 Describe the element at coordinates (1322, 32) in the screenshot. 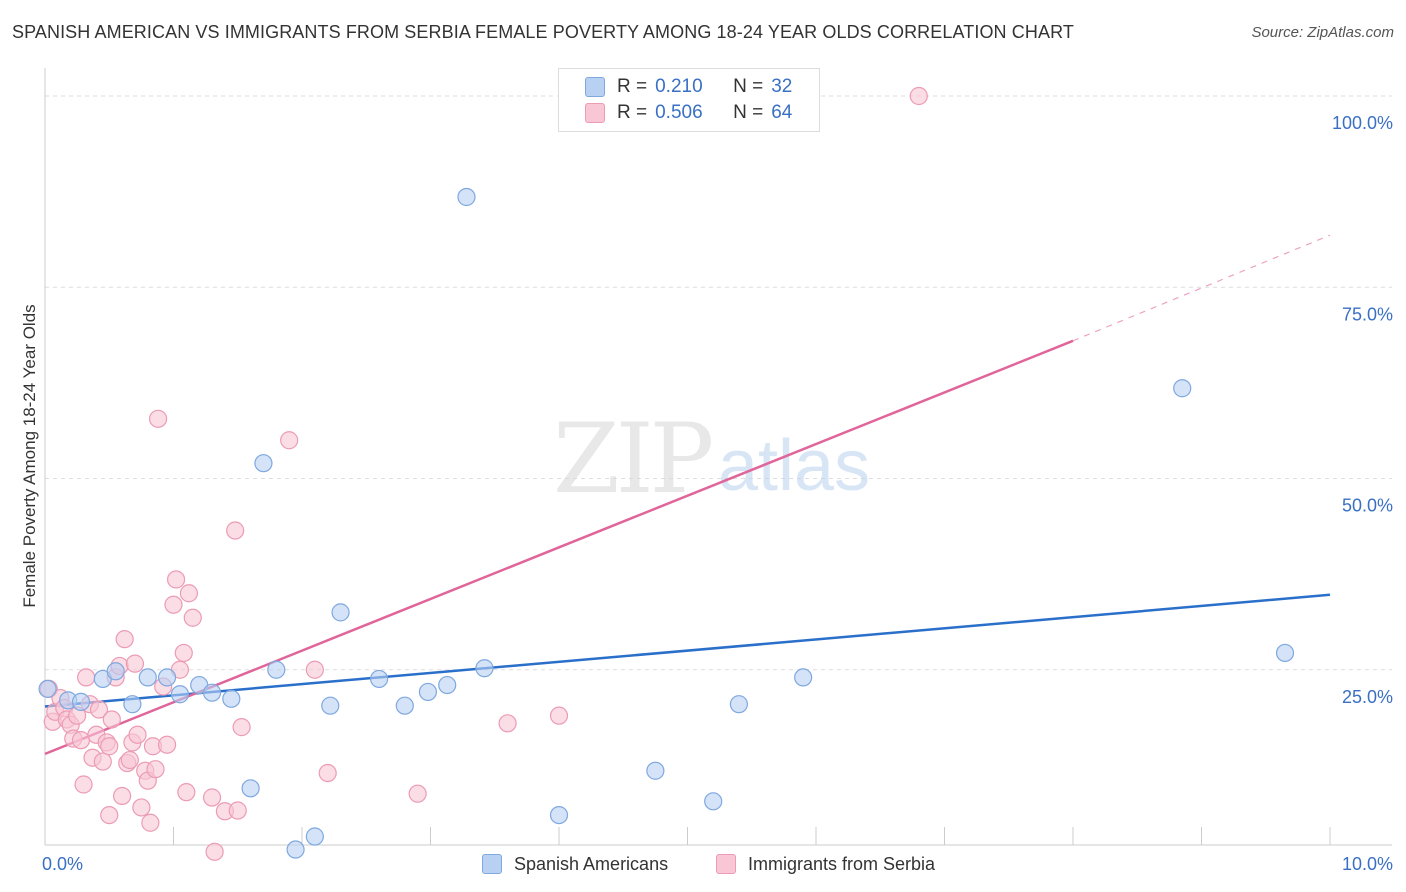

I see `source-label: Source: ZipAtlas.com` at that location.